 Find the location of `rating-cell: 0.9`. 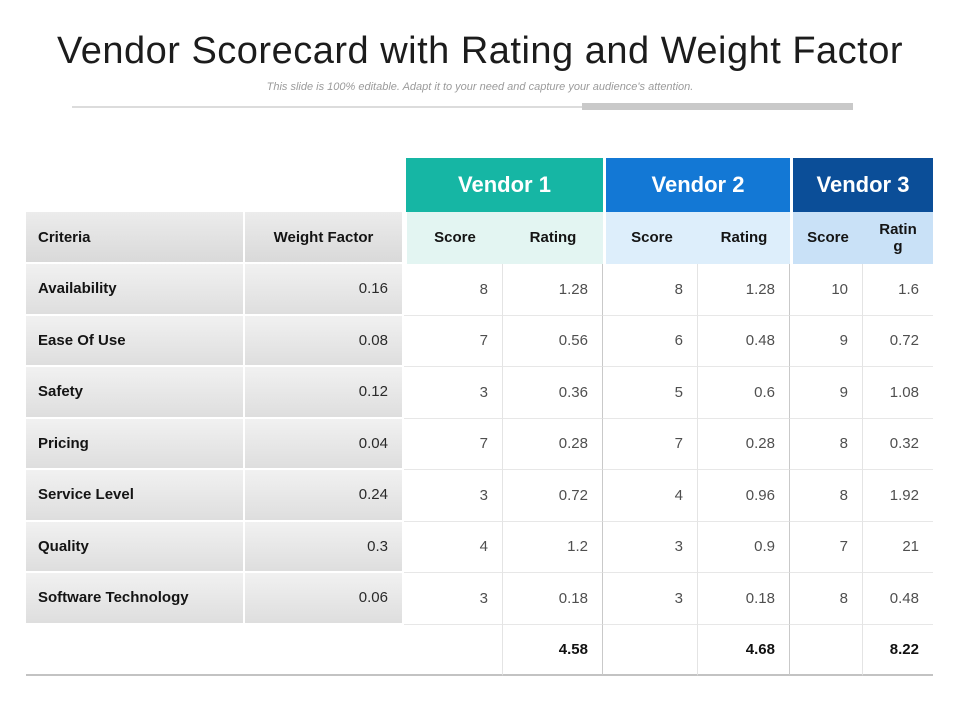

rating-cell: 0.9 is located at coordinates (744, 547).